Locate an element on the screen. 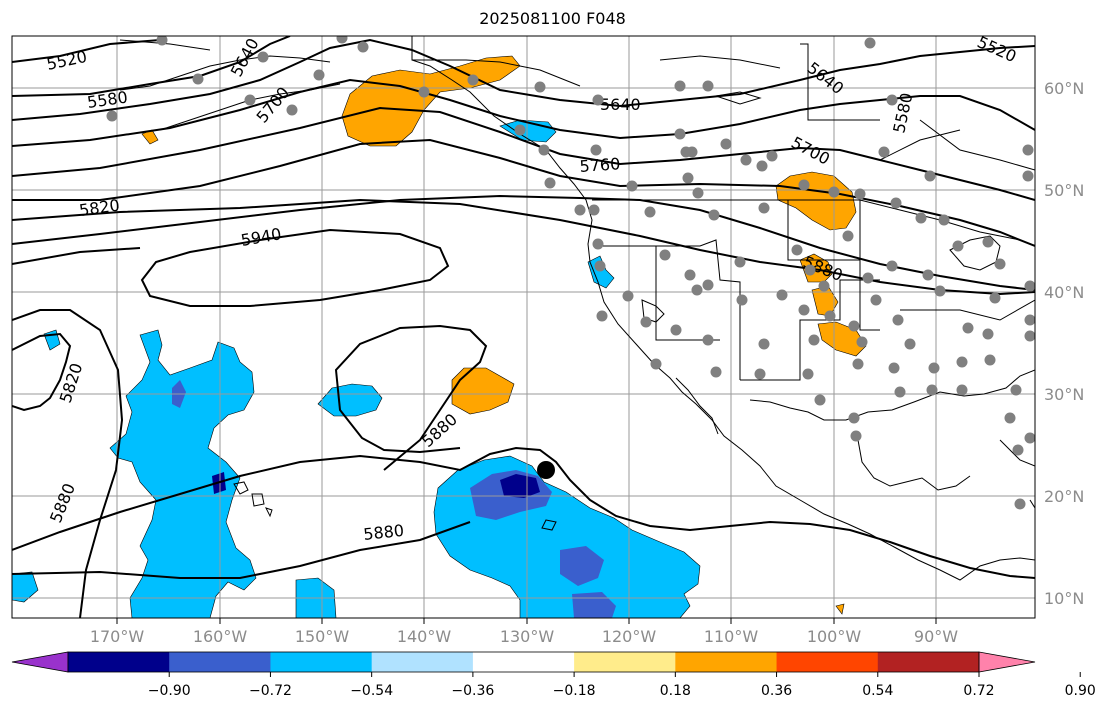 The image size is (1105, 712). colorbar is located at coordinates (523, 662).